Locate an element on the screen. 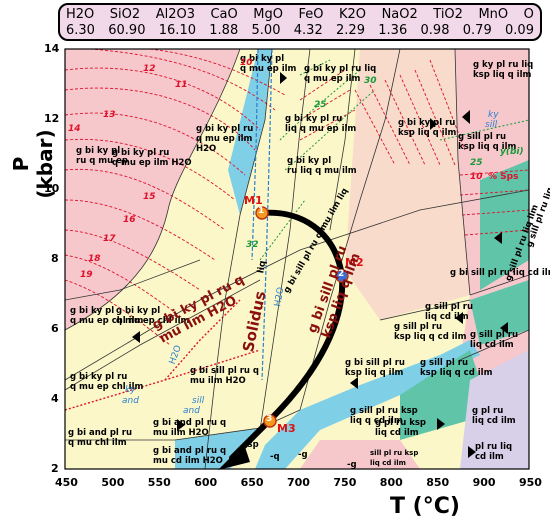  legend-sps-label: % Sps is located at coordinates (503, 177).